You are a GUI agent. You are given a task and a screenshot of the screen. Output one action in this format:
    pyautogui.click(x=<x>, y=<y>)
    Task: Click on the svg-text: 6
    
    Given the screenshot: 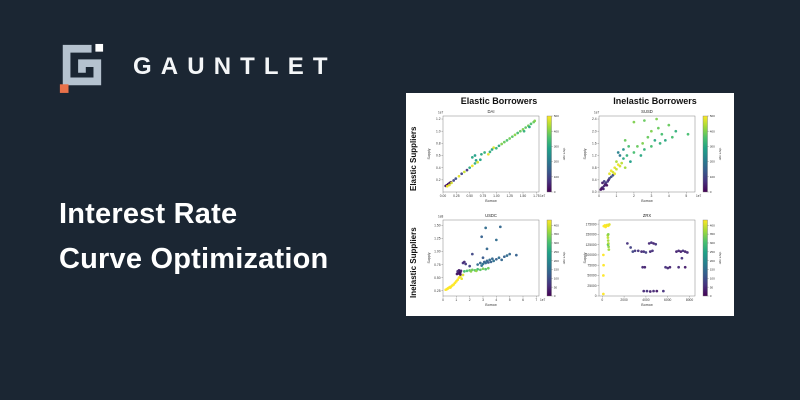 What is the action you would take?
    pyautogui.click(x=523, y=300)
    